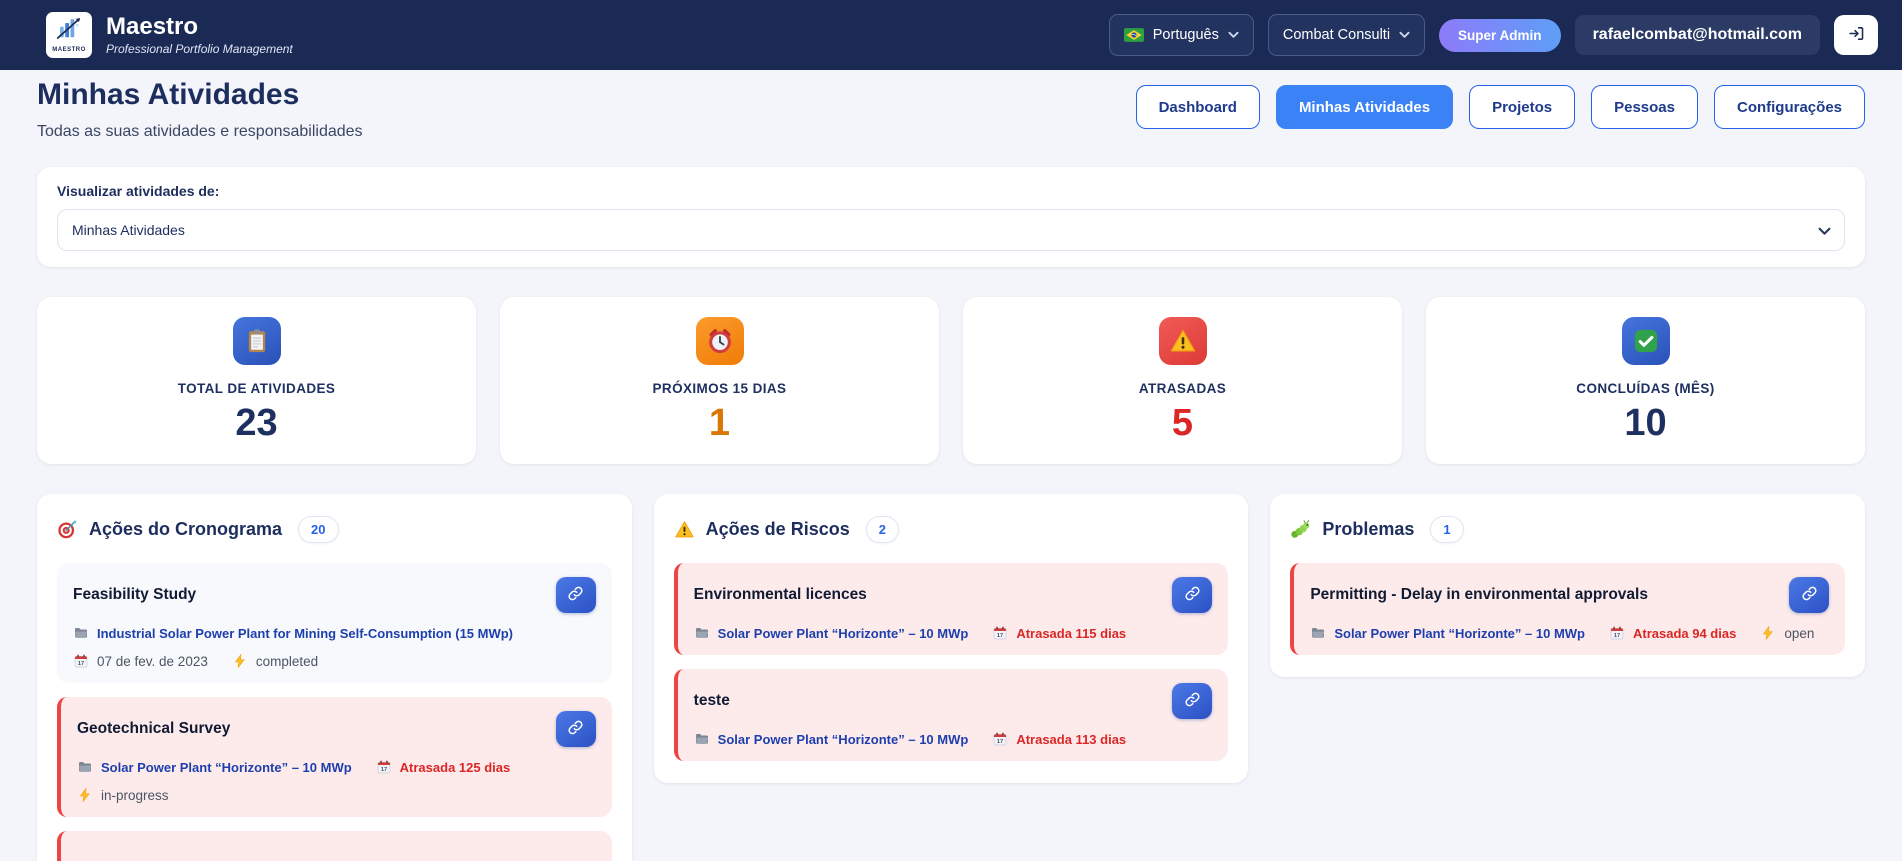 The height and width of the screenshot is (861, 1902). I want to click on tab-minhas-atividades: Minhas Atividades, so click(1364, 107).